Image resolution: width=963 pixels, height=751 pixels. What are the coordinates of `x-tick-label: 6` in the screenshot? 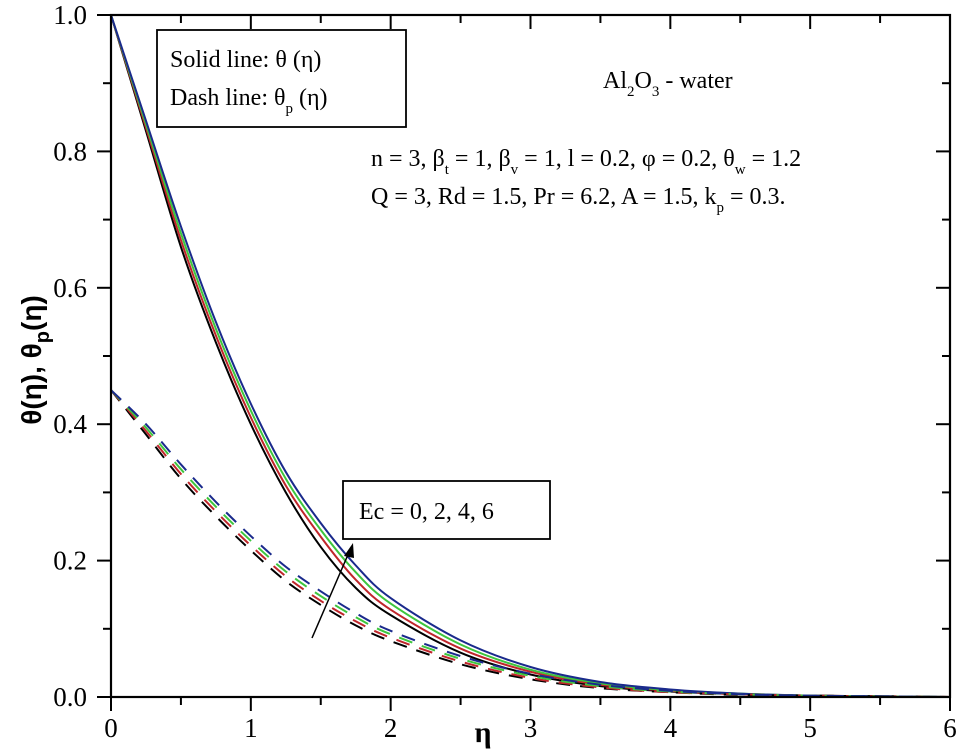 It's located at (950, 728).